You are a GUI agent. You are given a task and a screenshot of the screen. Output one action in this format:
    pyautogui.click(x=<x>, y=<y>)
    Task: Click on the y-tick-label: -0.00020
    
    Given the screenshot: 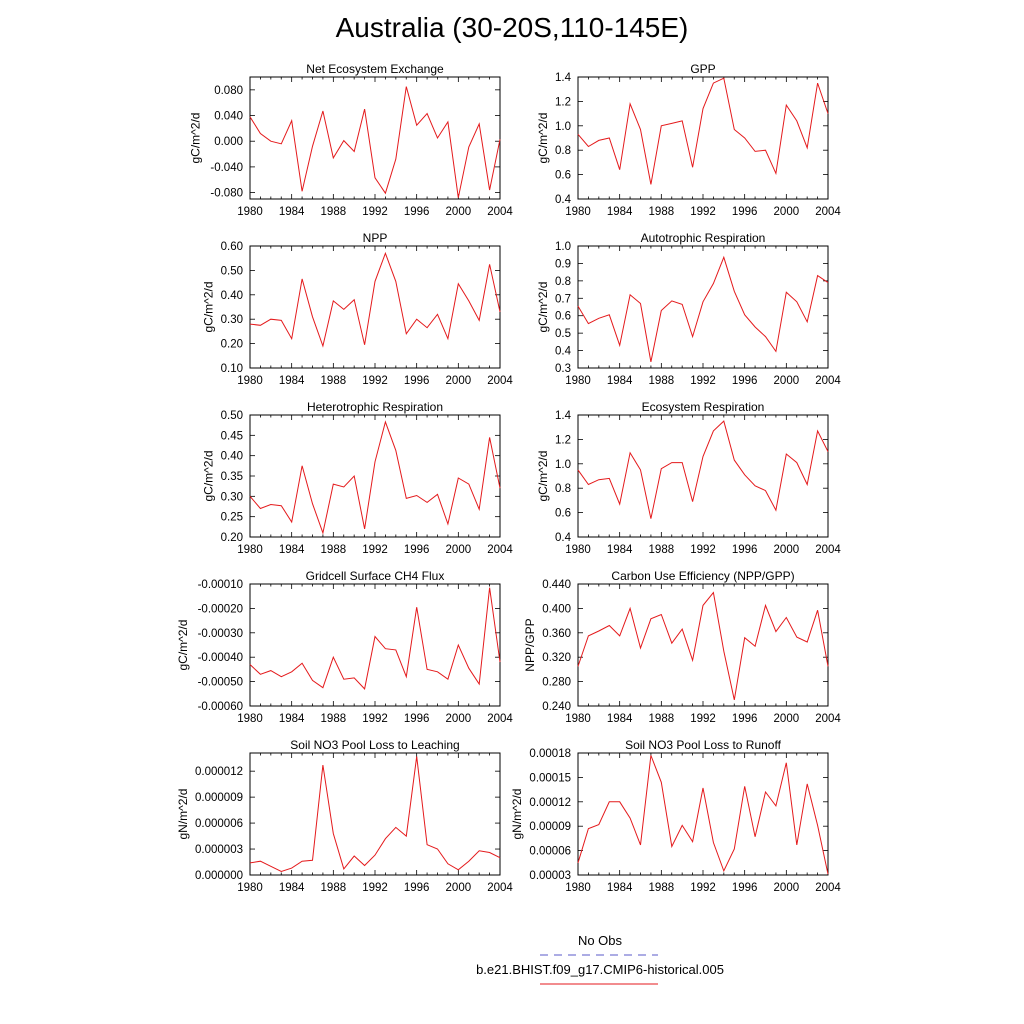 What is the action you would take?
    pyautogui.click(x=220, y=609)
    